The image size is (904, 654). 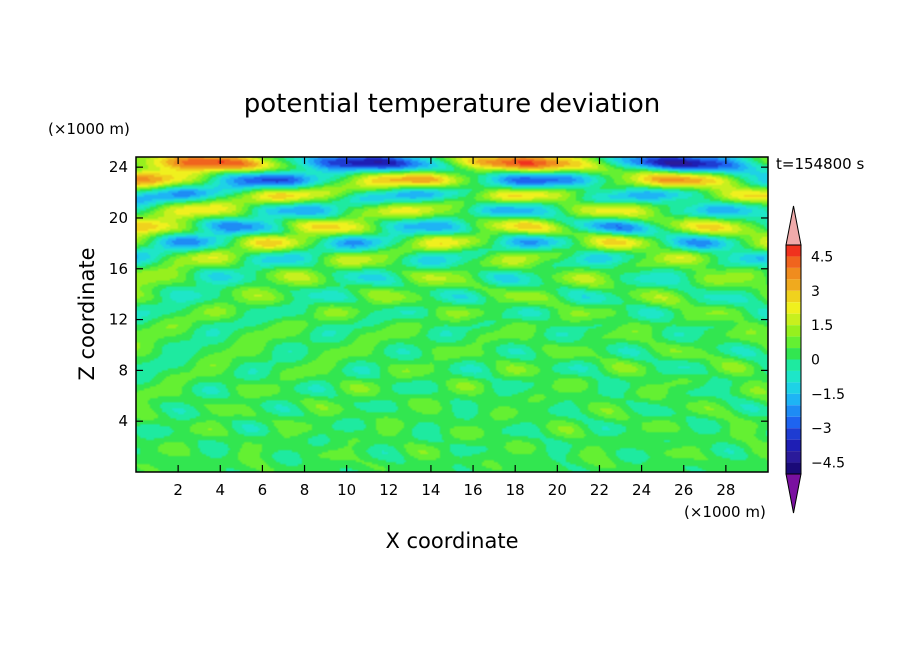 I want to click on y-tick-label: 4, so click(x=123, y=421).